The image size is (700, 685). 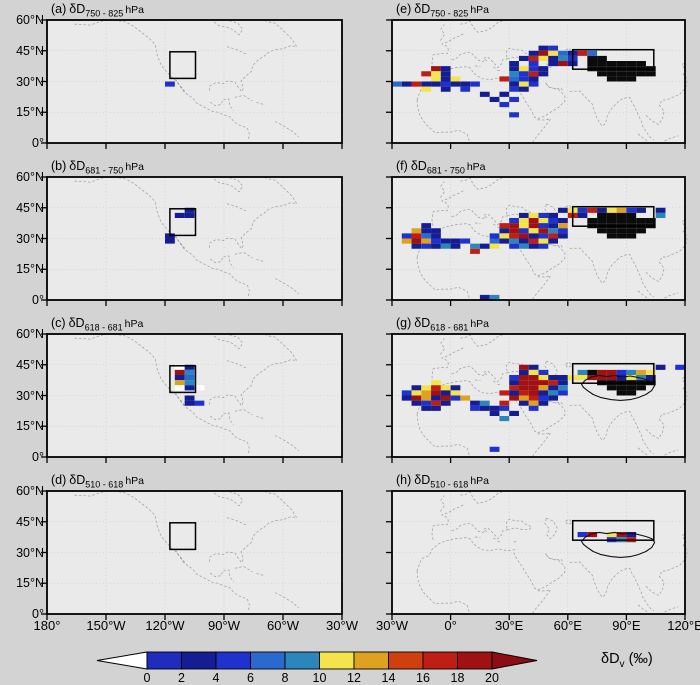 I want to click on panel-title-g: (g) δD618 - 681 hPa, so click(x=442, y=324).